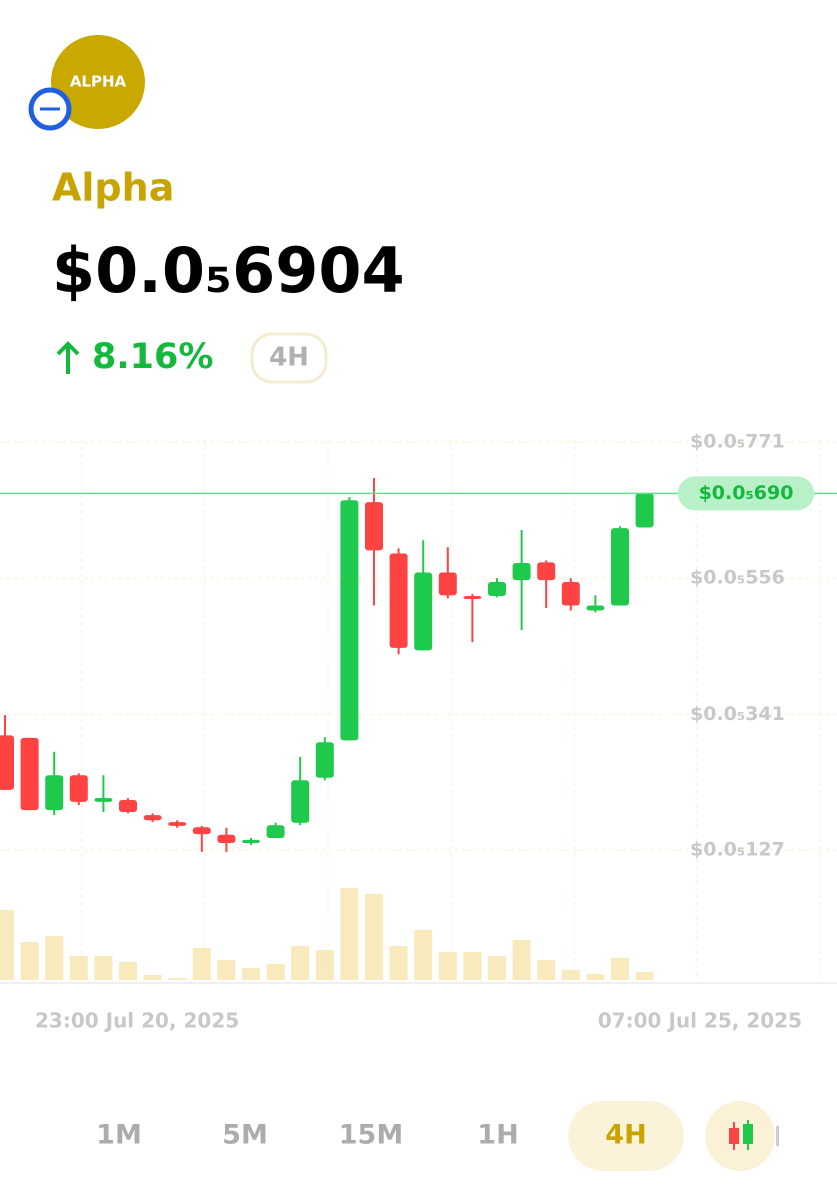 The image size is (837, 1200). Describe the element at coordinates (152, 357) in the screenshot. I see `change: 8.16%` at that location.